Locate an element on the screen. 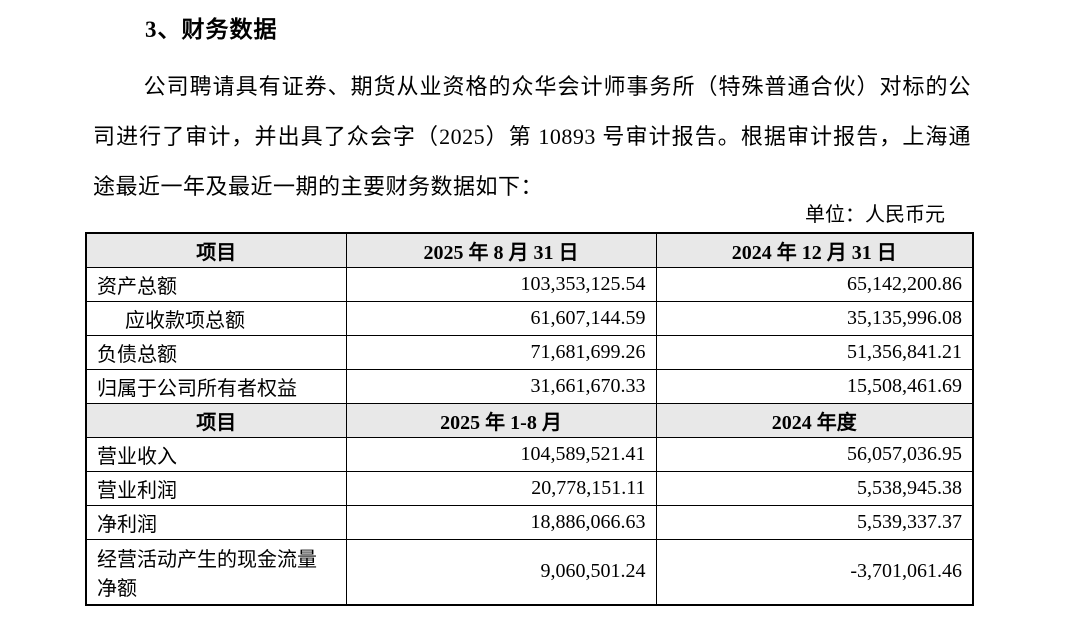  header-cell-date-2: 2024 年 12 月 31 日 is located at coordinates (814, 250).